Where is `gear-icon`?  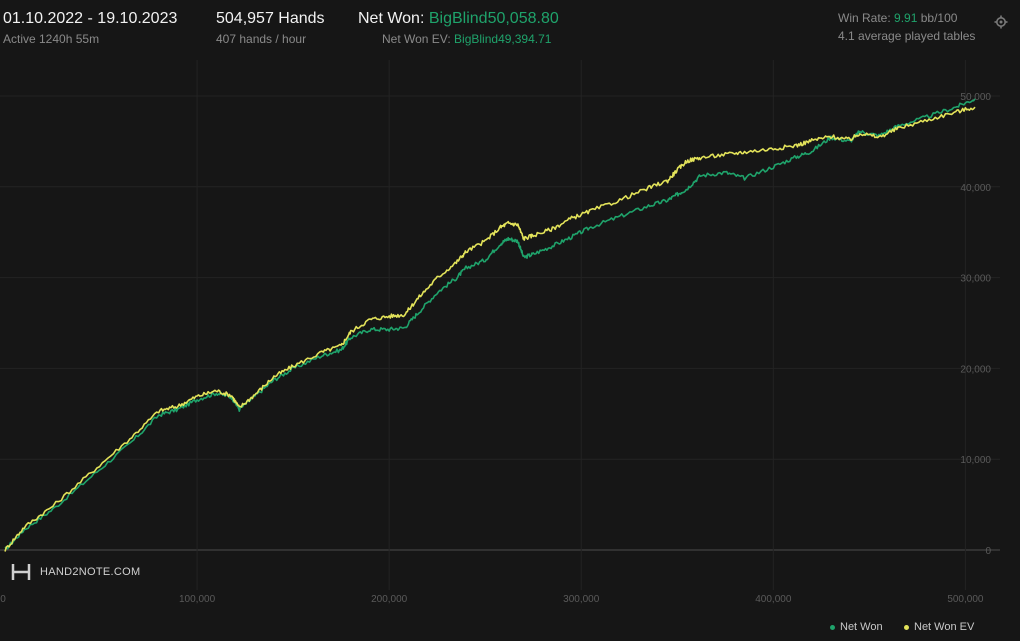
gear-icon is located at coordinates (1001, 22).